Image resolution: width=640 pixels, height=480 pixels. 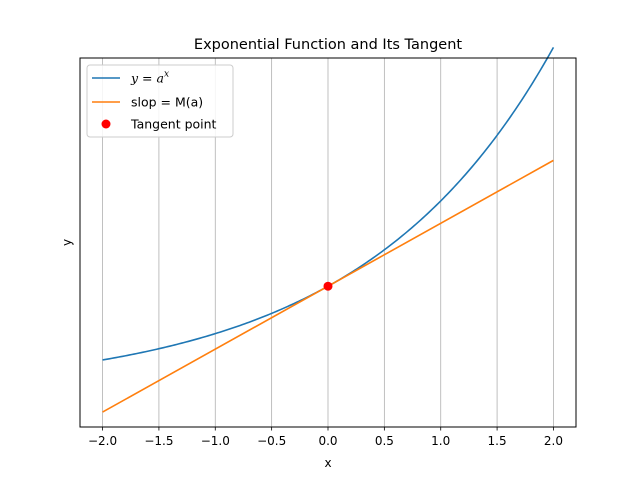 What do you see at coordinates (215, 441) in the screenshot?
I see `x-tick-label: −1.0` at bounding box center [215, 441].